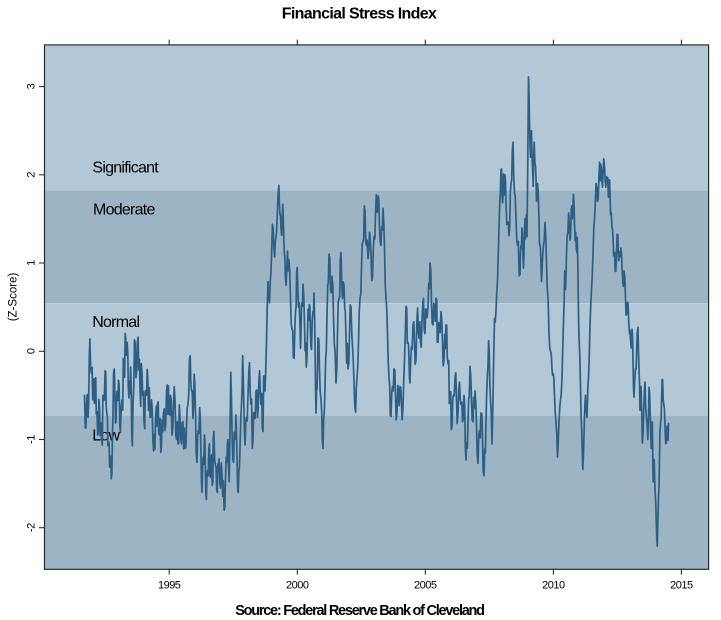 The width and height of the screenshot is (721, 620). I want to click on svg-text: 3, so click(31, 86).